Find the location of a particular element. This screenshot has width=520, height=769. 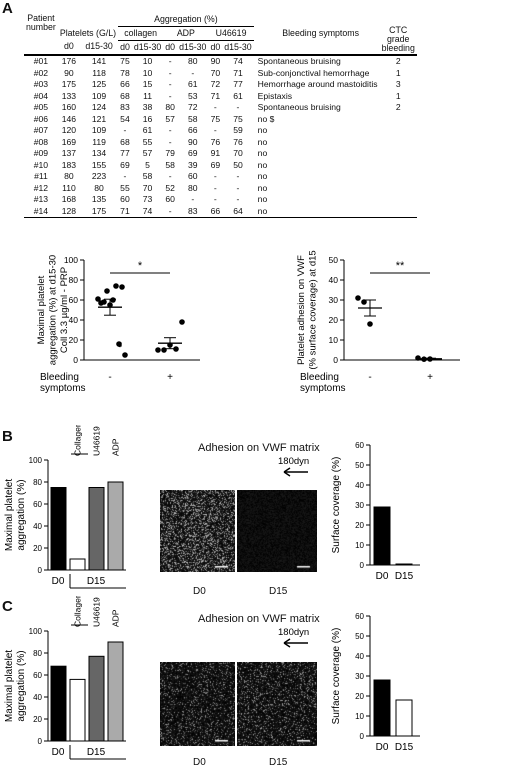

table-cell-a15: 58 is located at coordinates (192, 118).